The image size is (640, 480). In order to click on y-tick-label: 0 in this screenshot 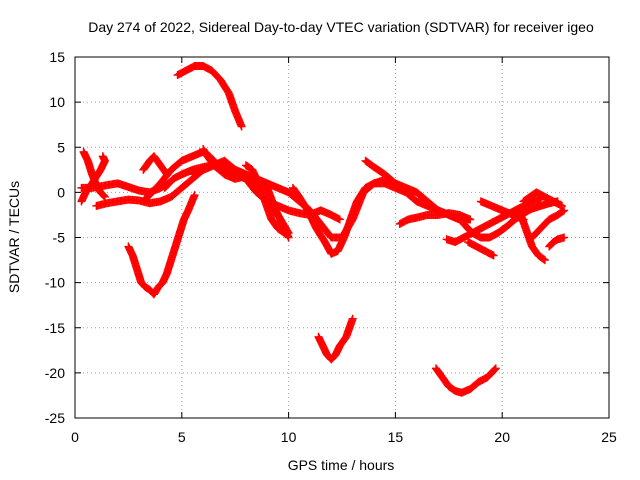, I will do `click(61, 192)`.